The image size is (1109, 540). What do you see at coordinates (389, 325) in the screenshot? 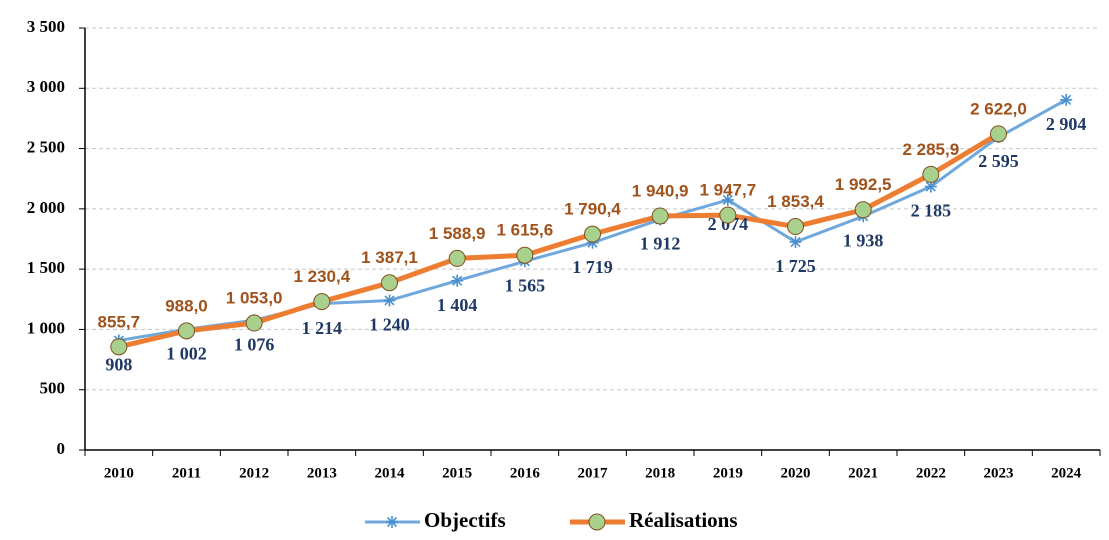
I see `value-label: 1 240` at bounding box center [389, 325].